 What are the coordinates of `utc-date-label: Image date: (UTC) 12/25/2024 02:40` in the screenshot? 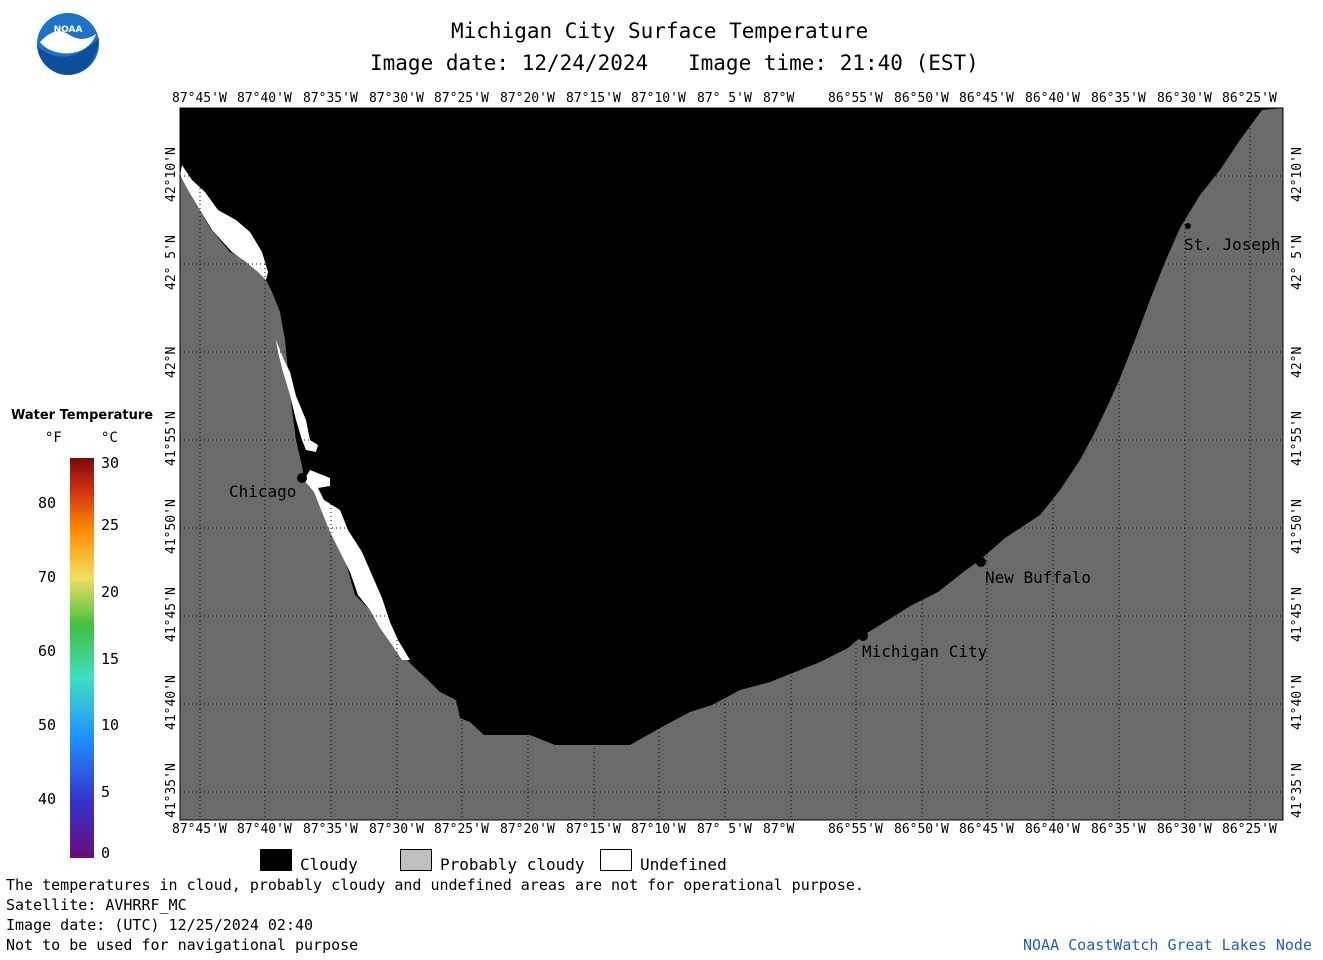 It's located at (160, 925).